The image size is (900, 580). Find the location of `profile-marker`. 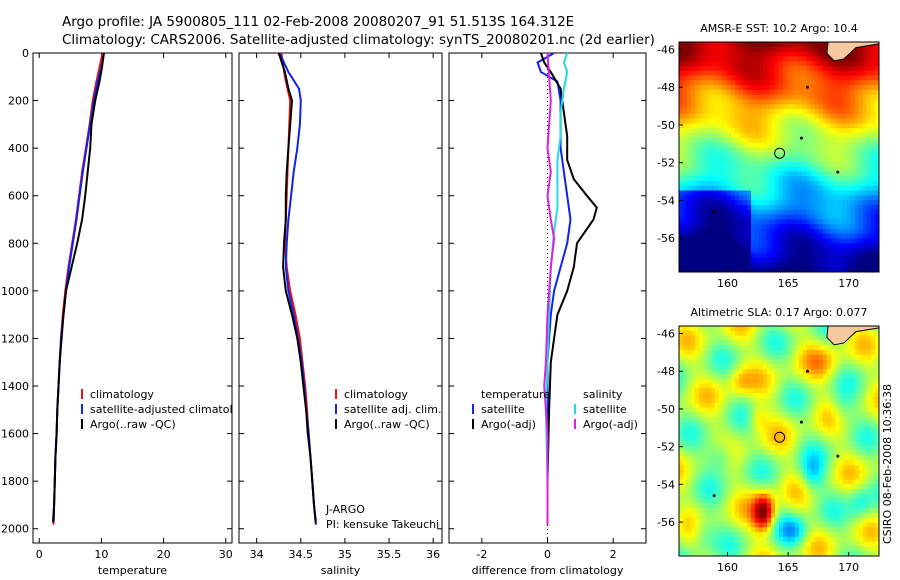

profile-marker is located at coordinates (780, 153).